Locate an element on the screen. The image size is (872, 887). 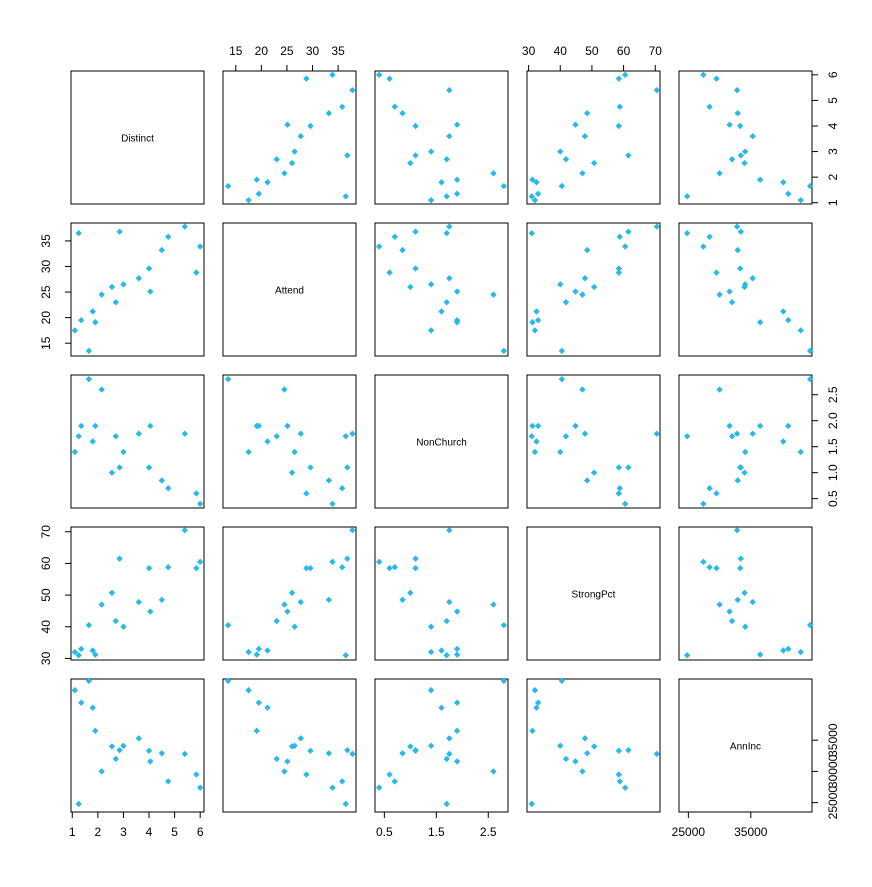
tick-label-top-Attend-3: 30 is located at coordinates (313, 51).